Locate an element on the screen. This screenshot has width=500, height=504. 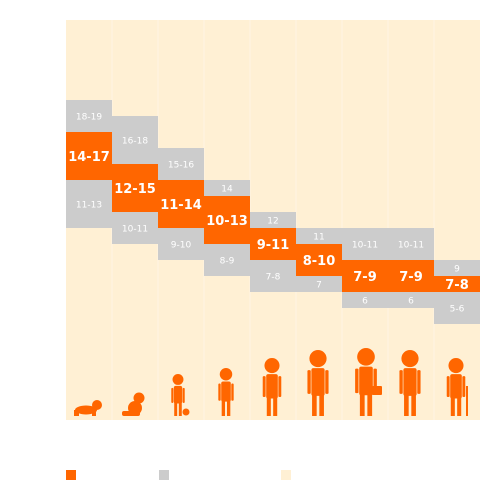
bar-label-recommended: 10-13 is located at coordinates (227, 221).